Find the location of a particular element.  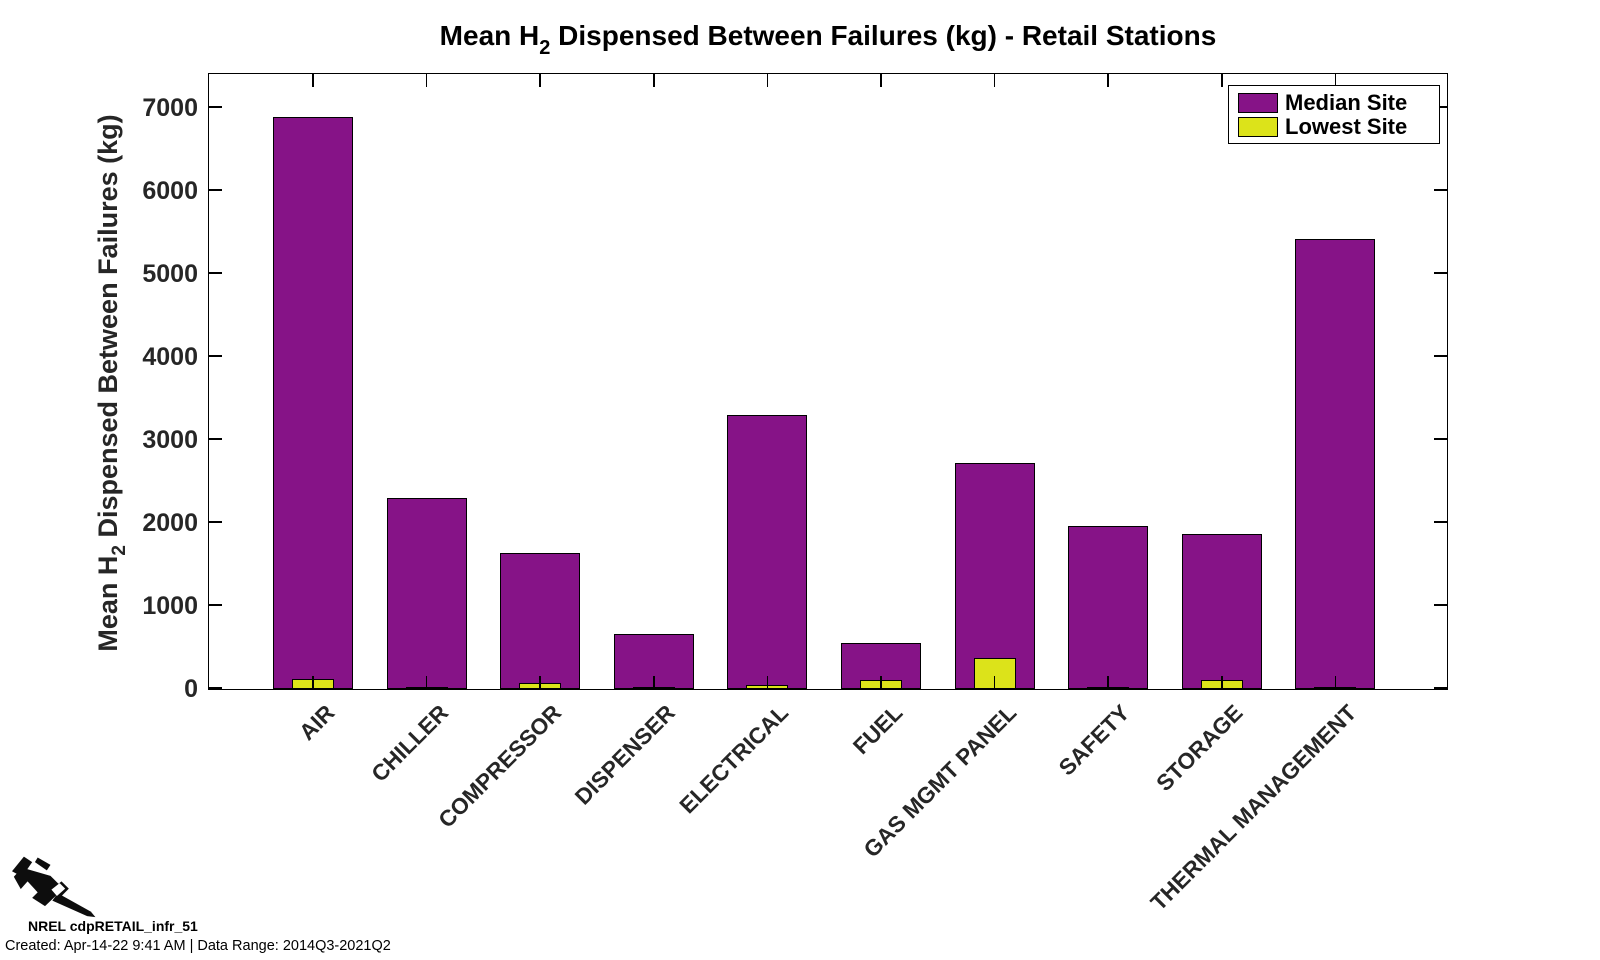

footer-dataset-id: NREL cdpRETAIL_infr_51 is located at coordinates (113, 926).